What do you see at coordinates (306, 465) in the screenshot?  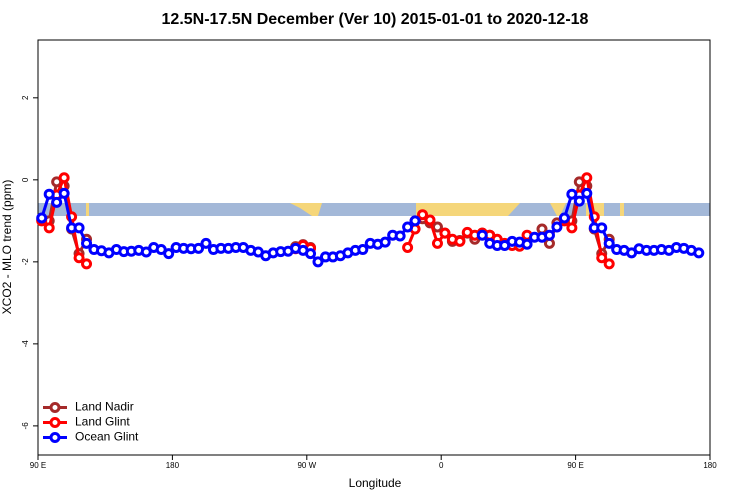 I see `x-tick-label: 90 W` at bounding box center [306, 465].